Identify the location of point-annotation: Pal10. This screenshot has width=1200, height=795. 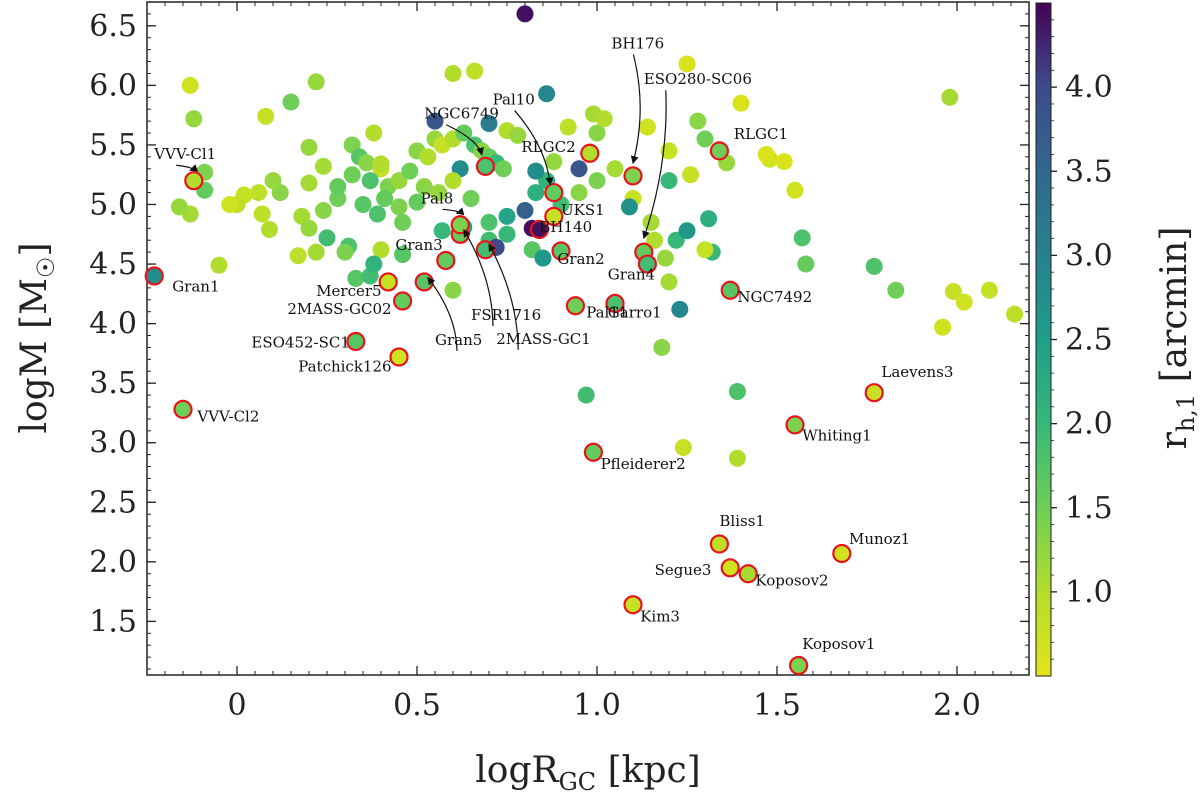
(514, 99).